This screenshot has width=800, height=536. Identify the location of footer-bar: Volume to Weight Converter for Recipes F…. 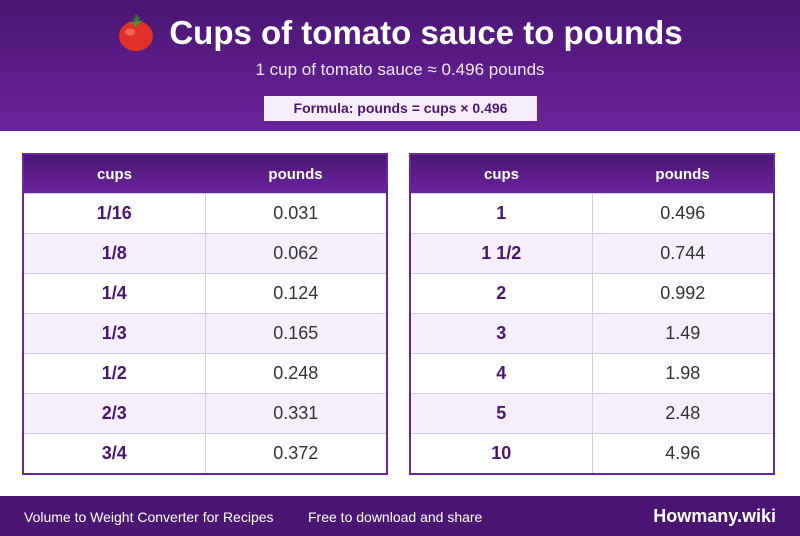
(400, 516).